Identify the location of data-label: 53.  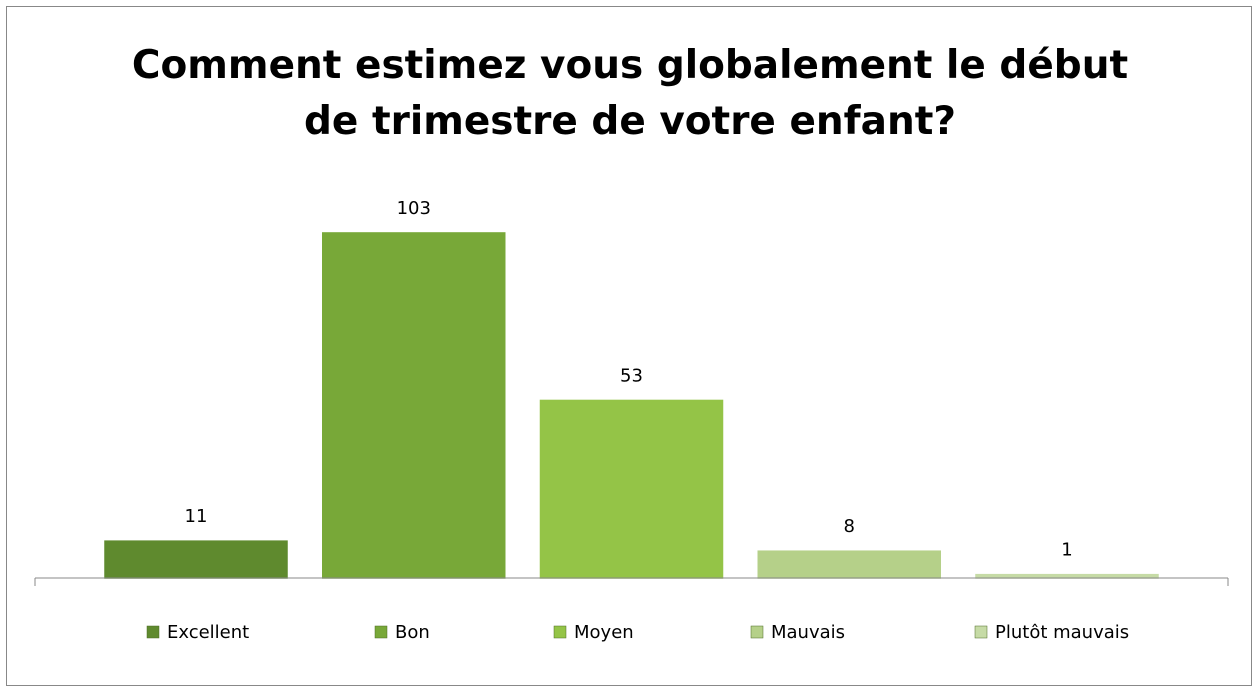
(631, 375).